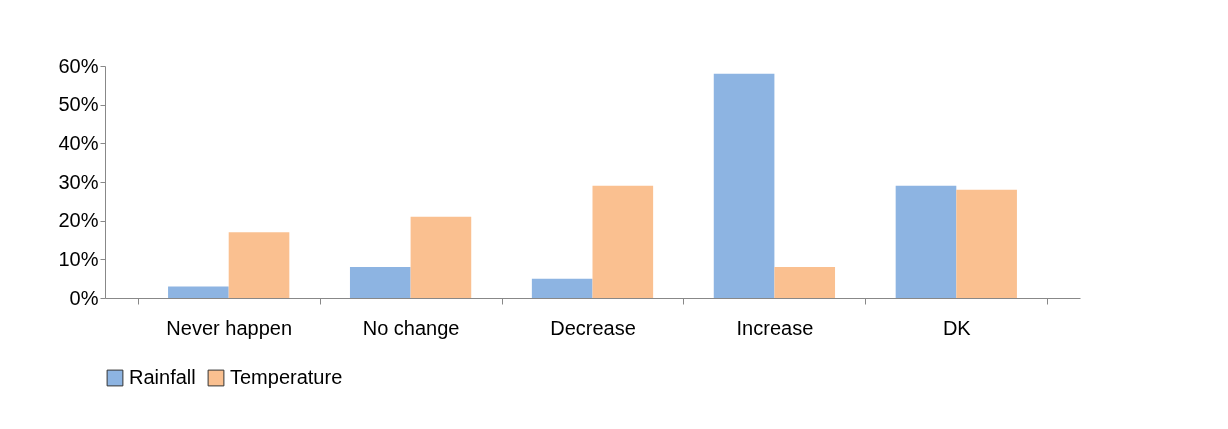 The width and height of the screenshot is (1228, 429). Describe the element at coordinates (78, 181) in the screenshot. I see `y-tick-label: 30%` at that location.